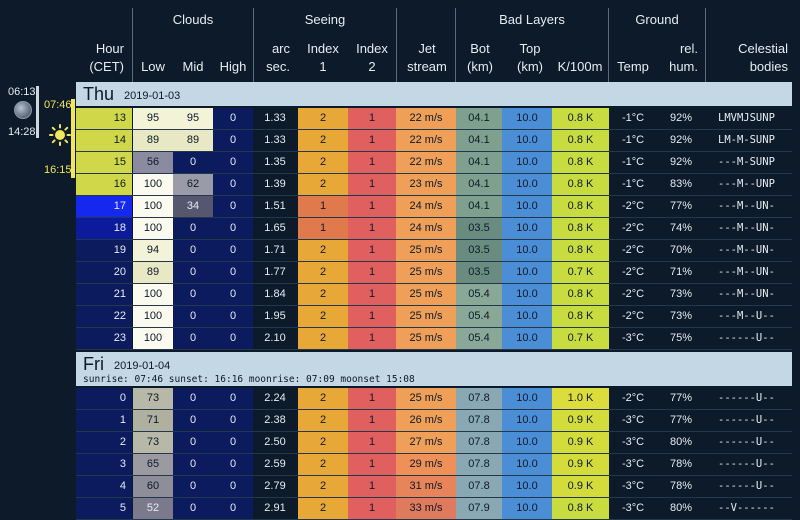 This screenshot has height=520, width=800. I want to click on cell-bot: 03.5, so click(479, 272).